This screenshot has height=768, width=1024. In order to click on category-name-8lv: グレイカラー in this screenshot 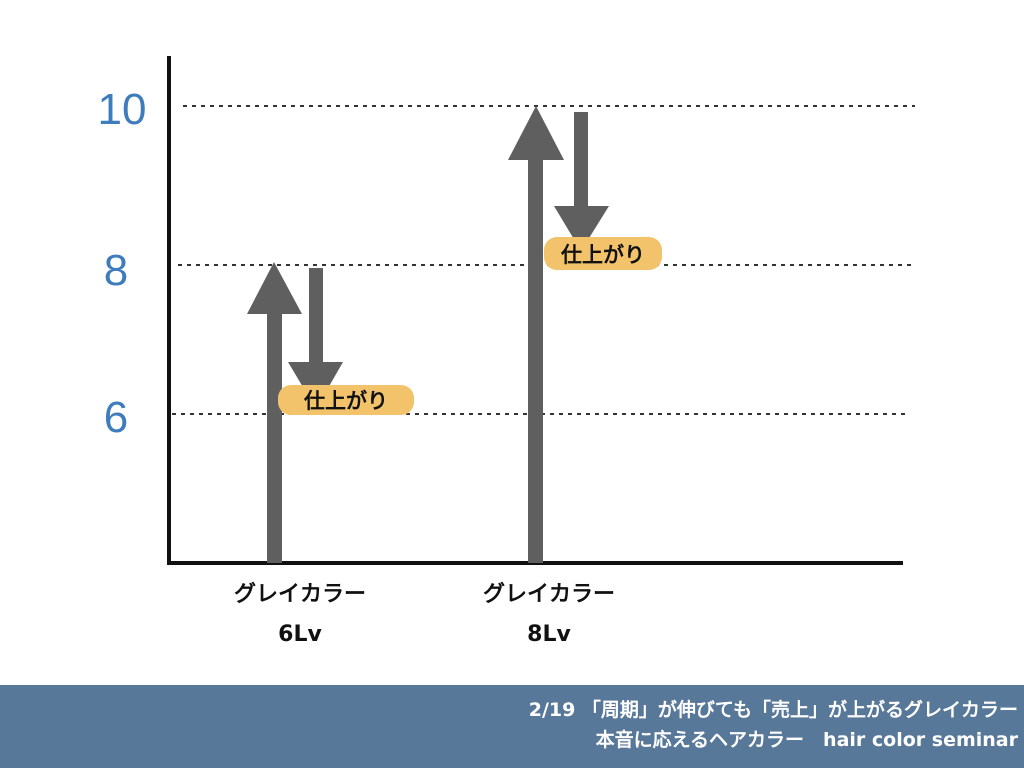, I will do `click(548, 594)`.